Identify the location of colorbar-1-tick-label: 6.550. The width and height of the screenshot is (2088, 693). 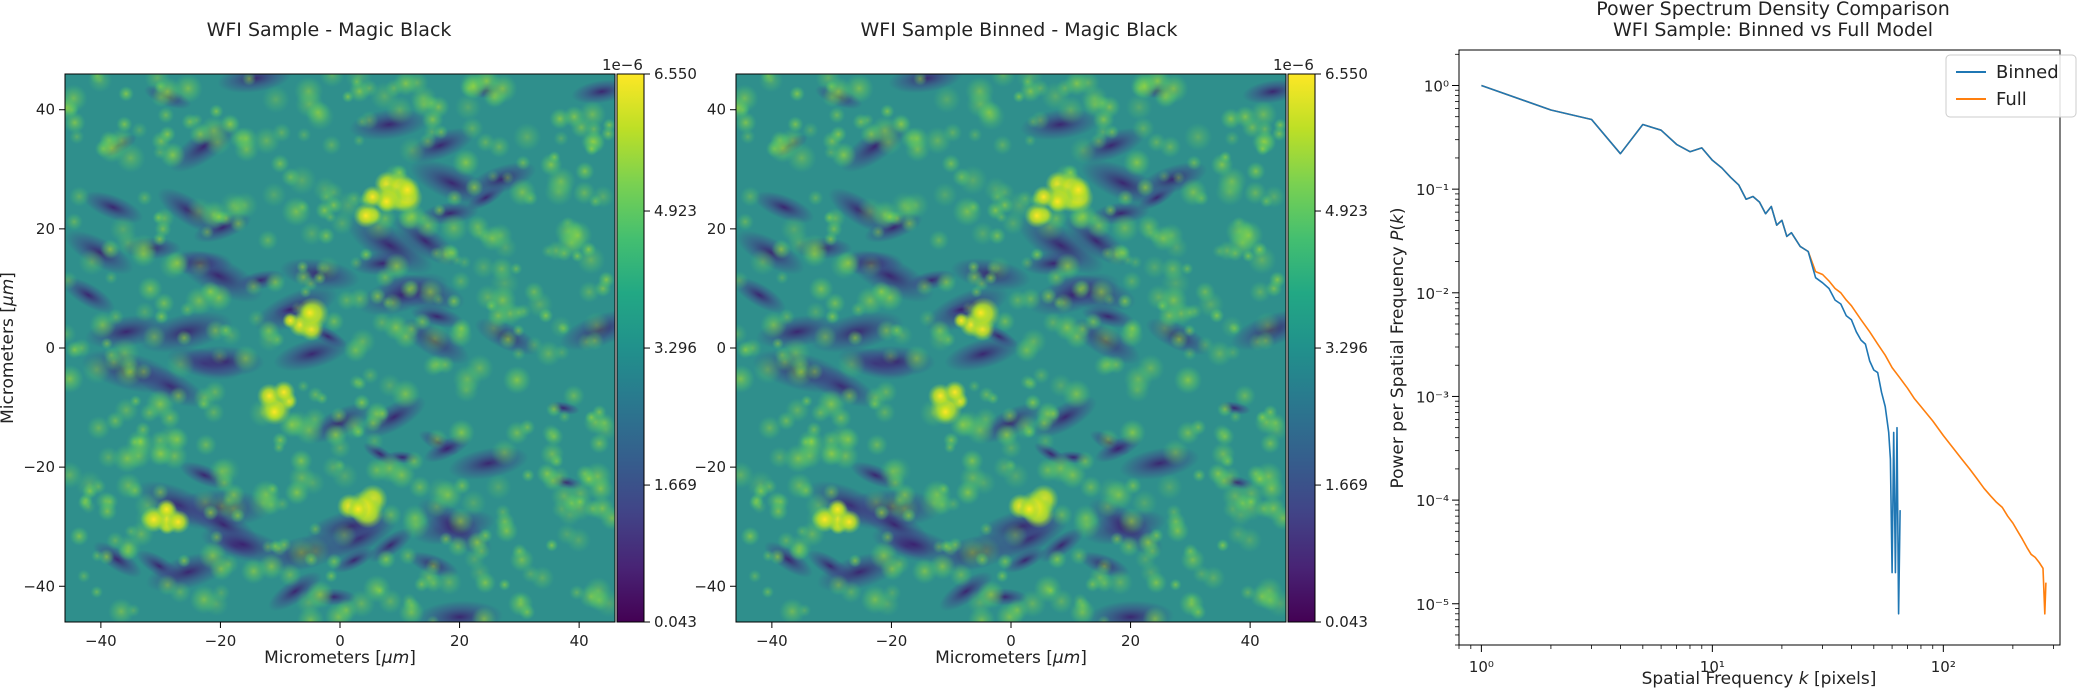
(675, 74).